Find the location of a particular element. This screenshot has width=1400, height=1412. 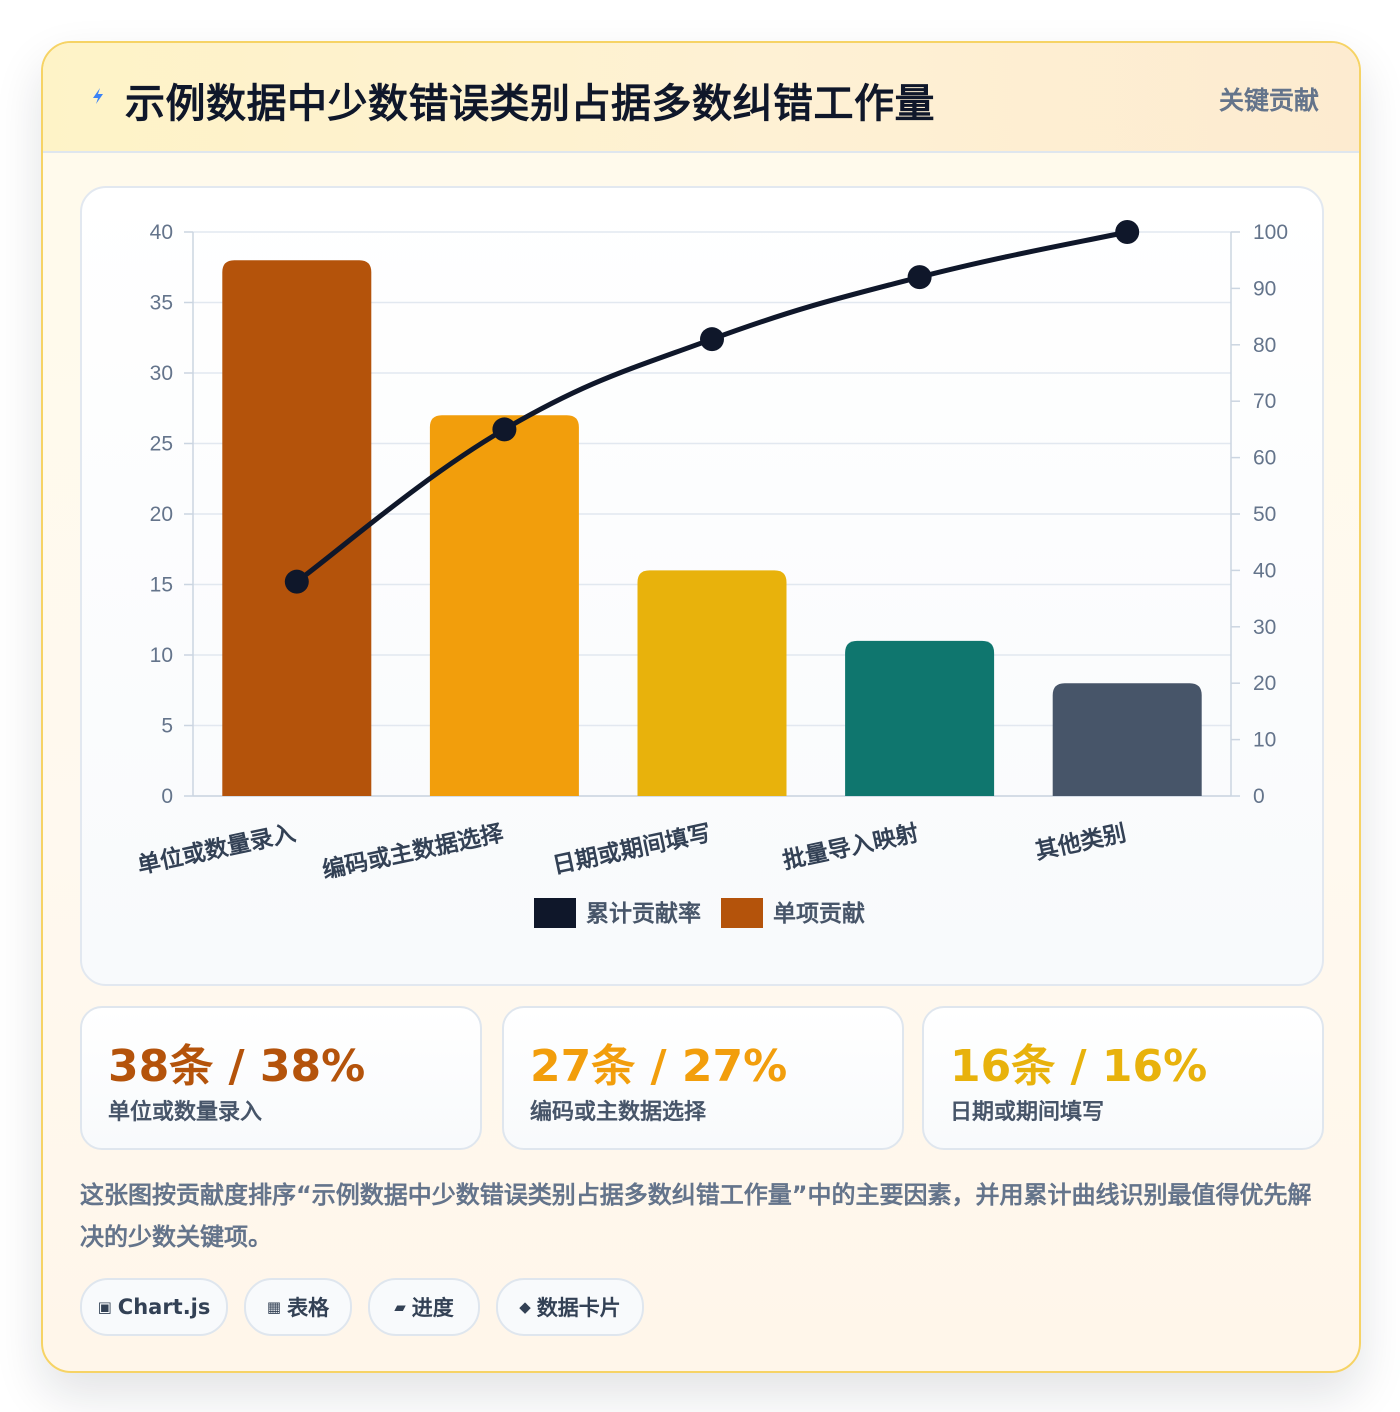

chip-progress: ▰ 进度 is located at coordinates (424, 1307).